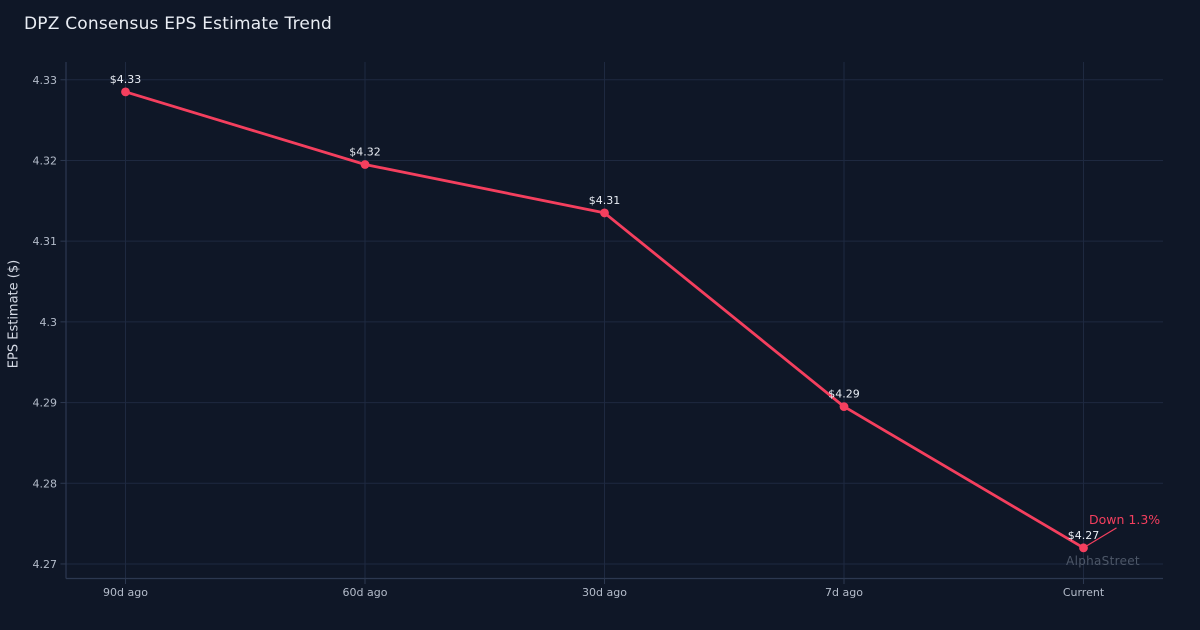 Image resolution: width=1200 pixels, height=630 pixels. I want to click on chart-title: DPZ Consensus EPS Estimate Trend, so click(178, 24).